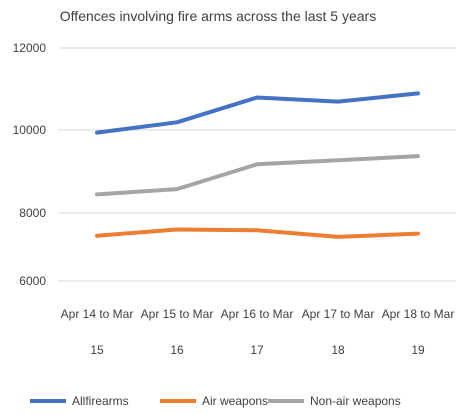 This screenshot has width=466, height=415. Describe the element at coordinates (257, 314) in the screenshot. I see `x-tick-label-line1: Apr 16 to Mar` at that location.